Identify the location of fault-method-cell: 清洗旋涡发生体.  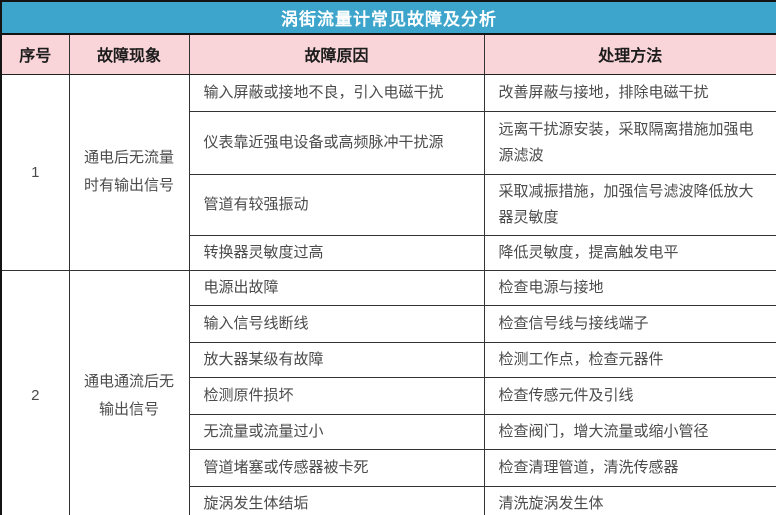
(629, 500).